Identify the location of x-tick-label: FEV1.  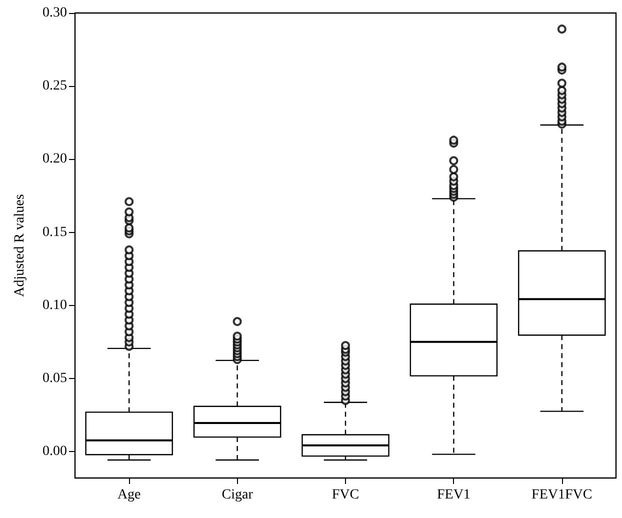
(453, 495).